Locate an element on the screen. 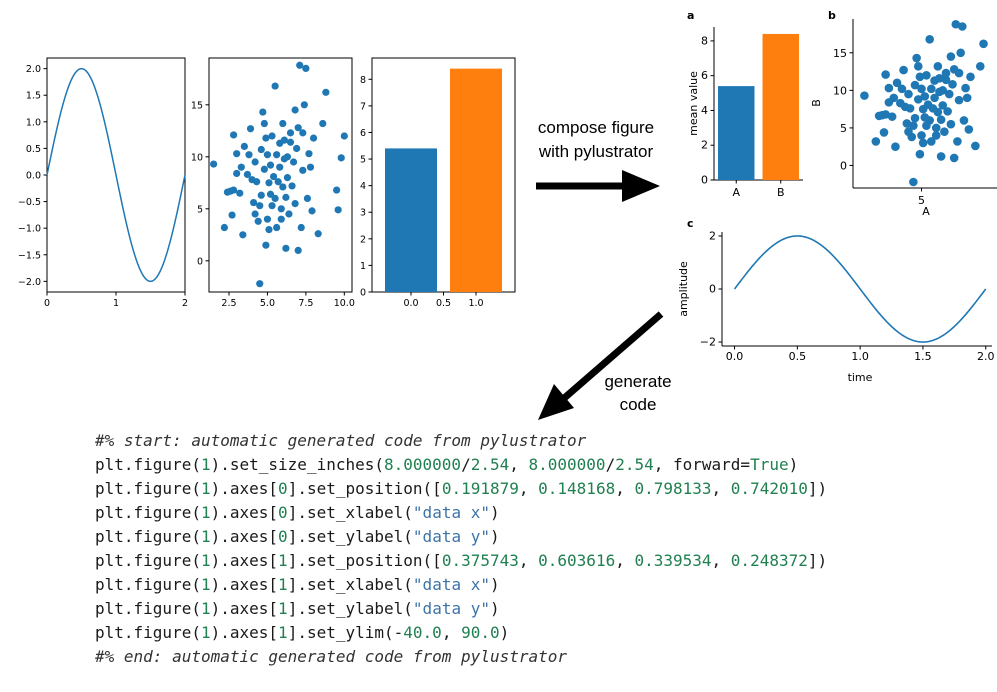  y-tick-label: −2.0 is located at coordinates (29, 282).